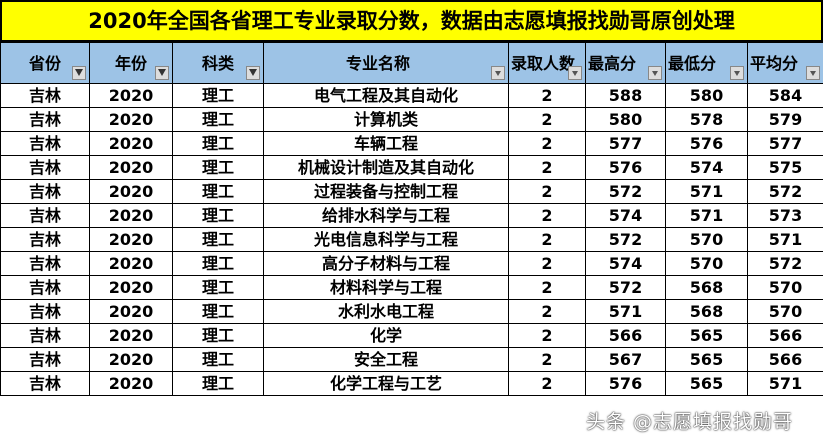 The width and height of the screenshot is (823, 438). What do you see at coordinates (386, 215) in the screenshot?
I see `table-cell: 给排水科学与工程` at bounding box center [386, 215].